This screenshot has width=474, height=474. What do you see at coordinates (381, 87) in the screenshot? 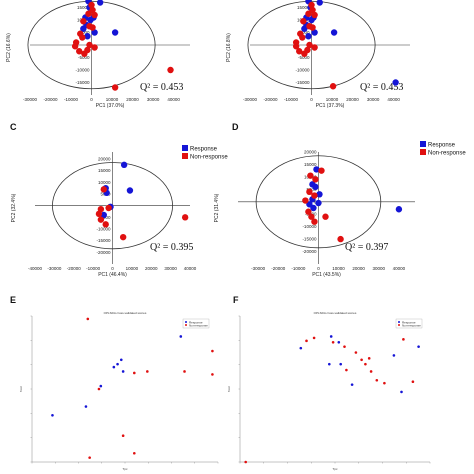
I see `q2-annotation: Q² = 0.453` at bounding box center [381, 87].